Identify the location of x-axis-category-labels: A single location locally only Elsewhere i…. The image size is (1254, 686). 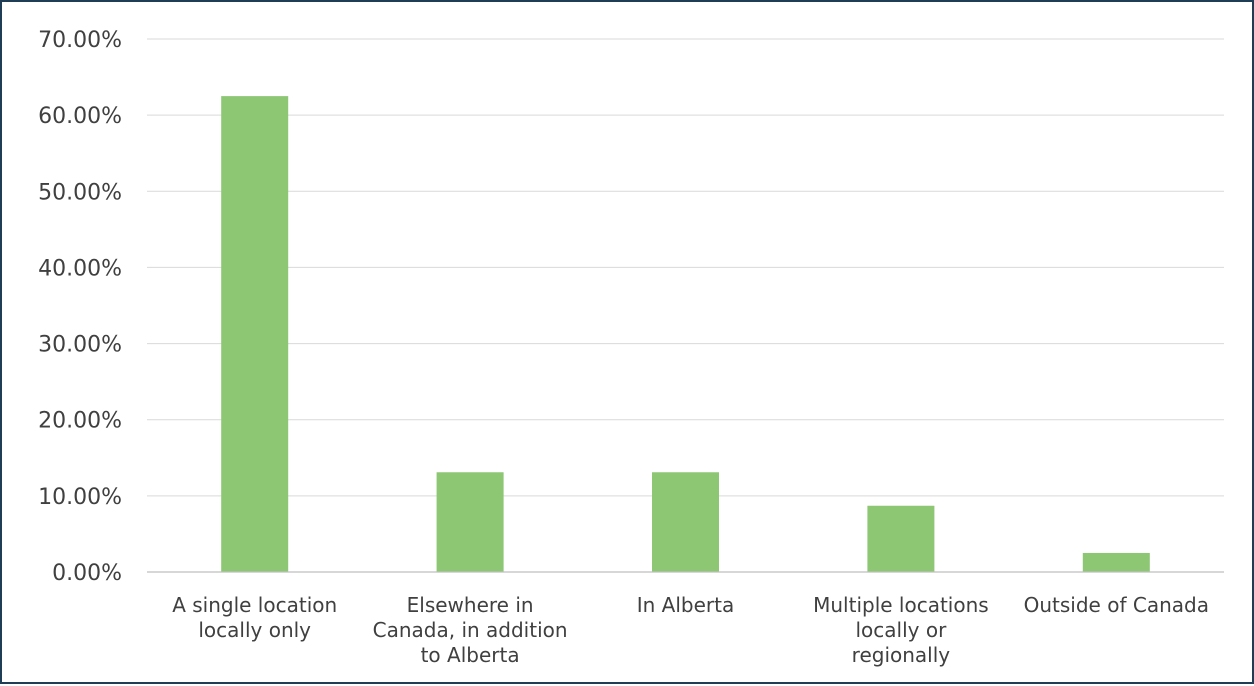
(690, 630).